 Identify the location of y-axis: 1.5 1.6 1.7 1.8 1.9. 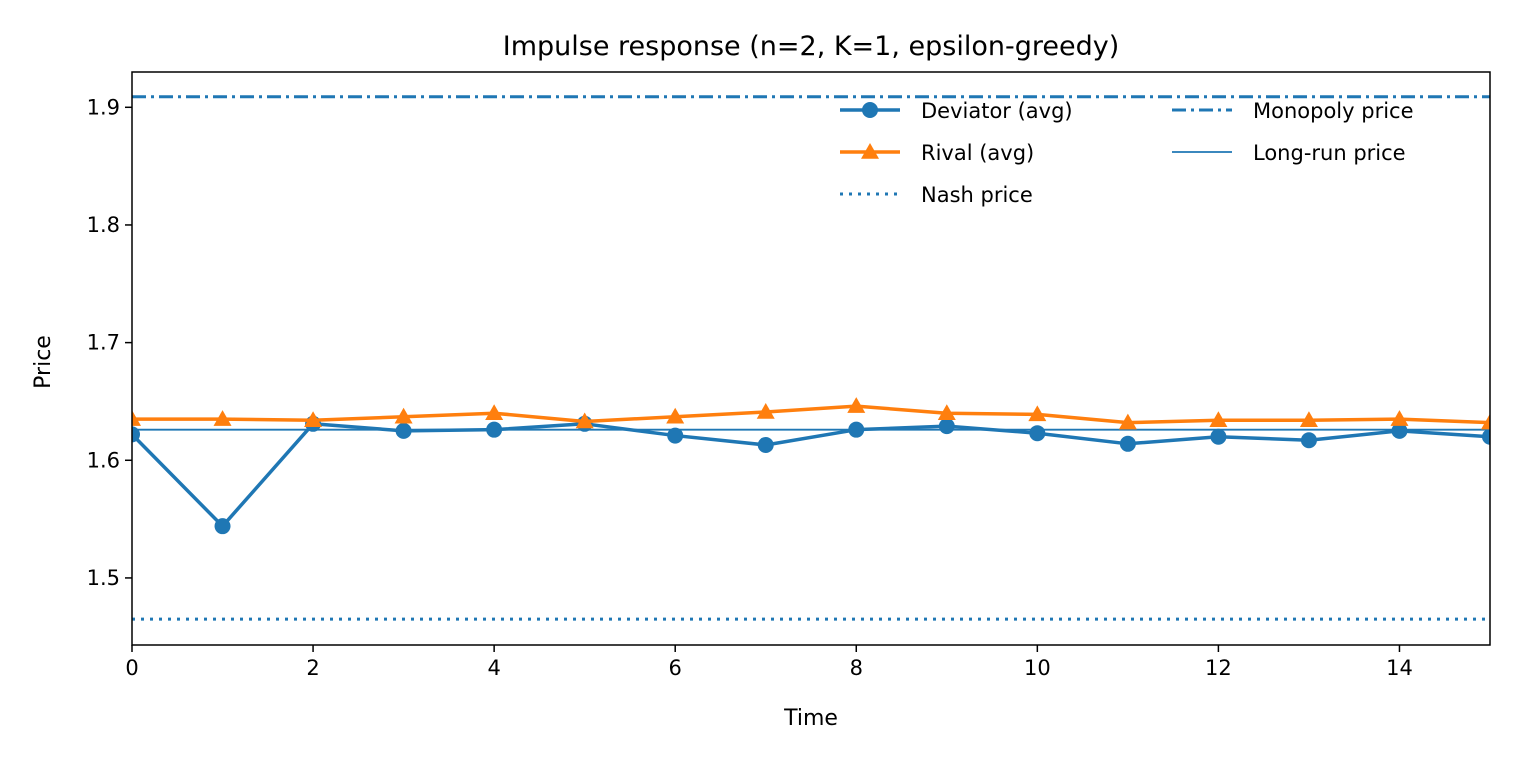
(109, 342).